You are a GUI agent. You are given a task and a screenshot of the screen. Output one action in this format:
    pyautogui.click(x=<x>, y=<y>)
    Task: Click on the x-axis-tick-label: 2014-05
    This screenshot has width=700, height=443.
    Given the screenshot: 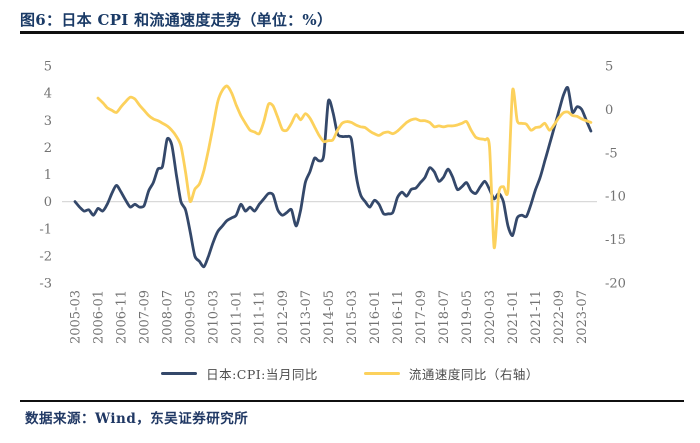 What is the action you would take?
    pyautogui.click(x=329, y=317)
    